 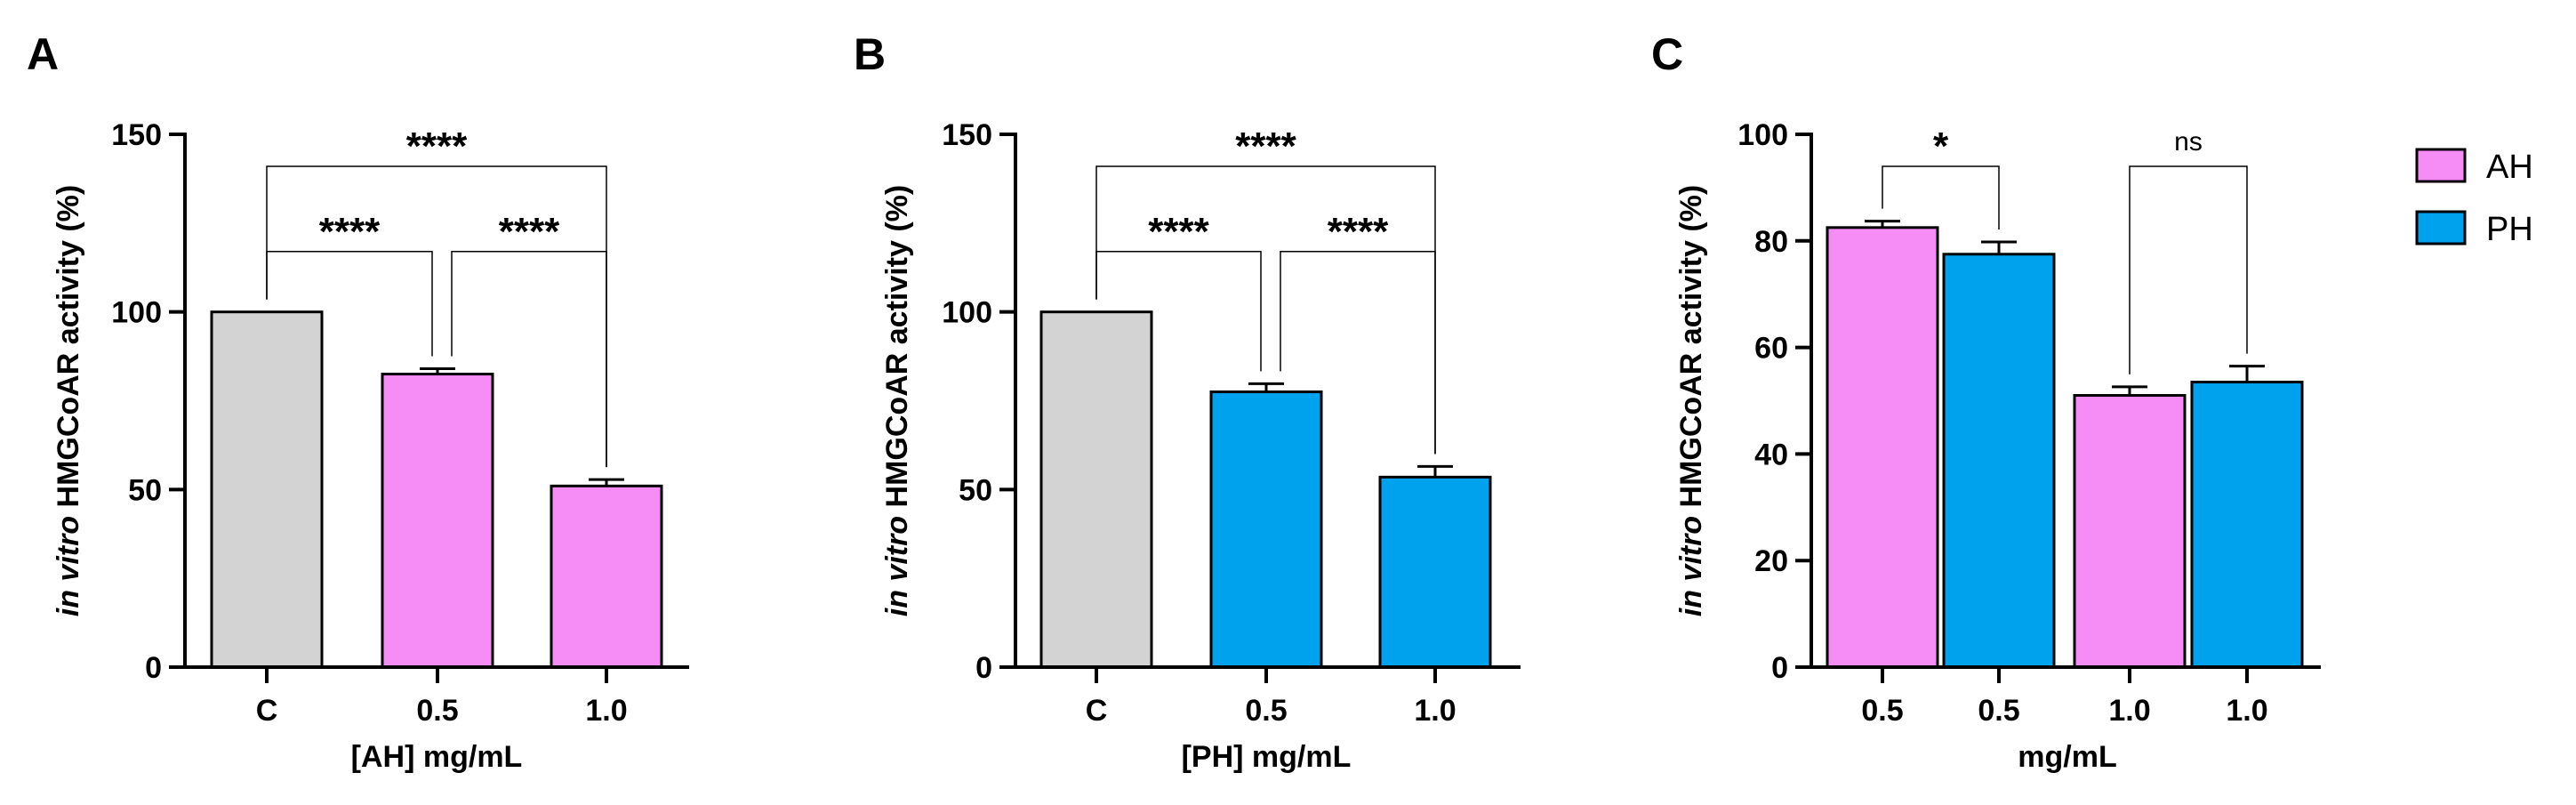 I want to click on panel-c-xtick-label-1: 0.5, so click(x=1998, y=711).